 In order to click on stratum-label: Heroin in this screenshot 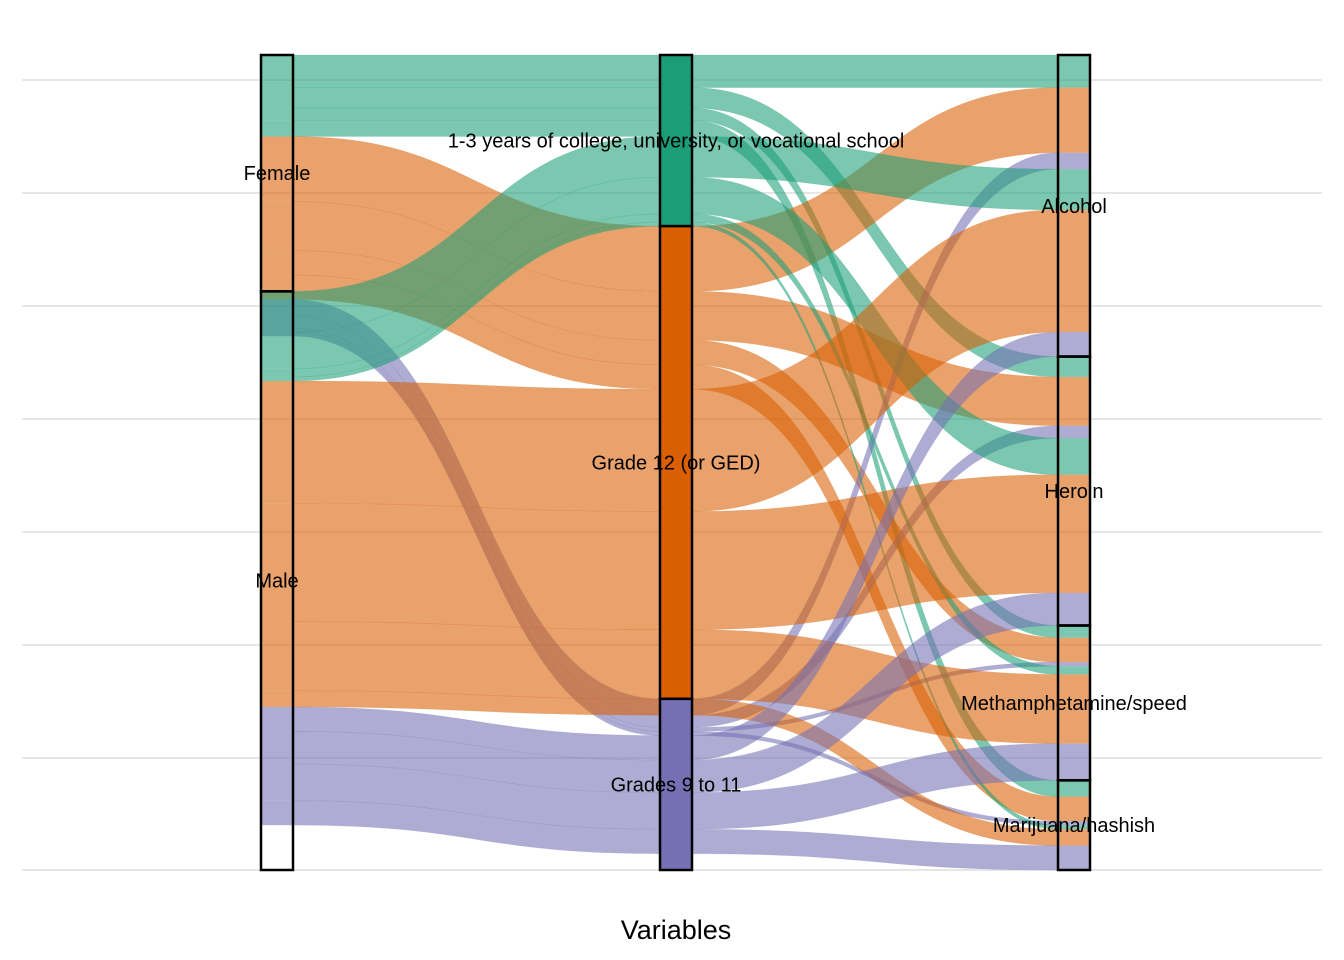, I will do `click(1074, 492)`.